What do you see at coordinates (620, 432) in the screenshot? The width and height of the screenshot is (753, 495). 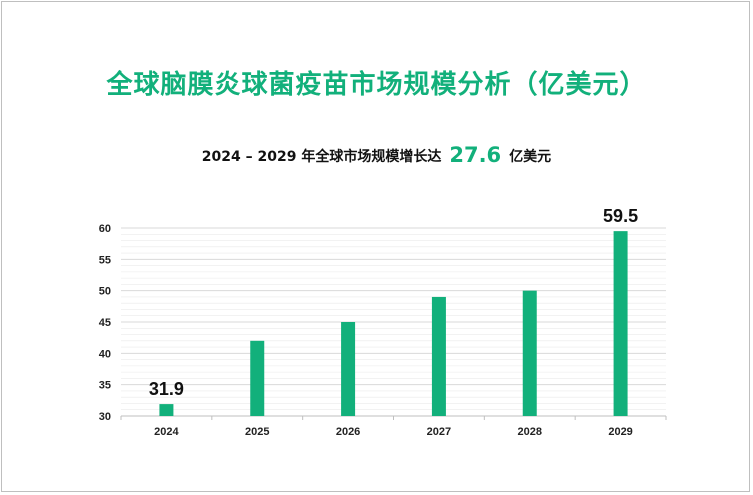 I see `x-tick-label: 2029` at bounding box center [620, 432].